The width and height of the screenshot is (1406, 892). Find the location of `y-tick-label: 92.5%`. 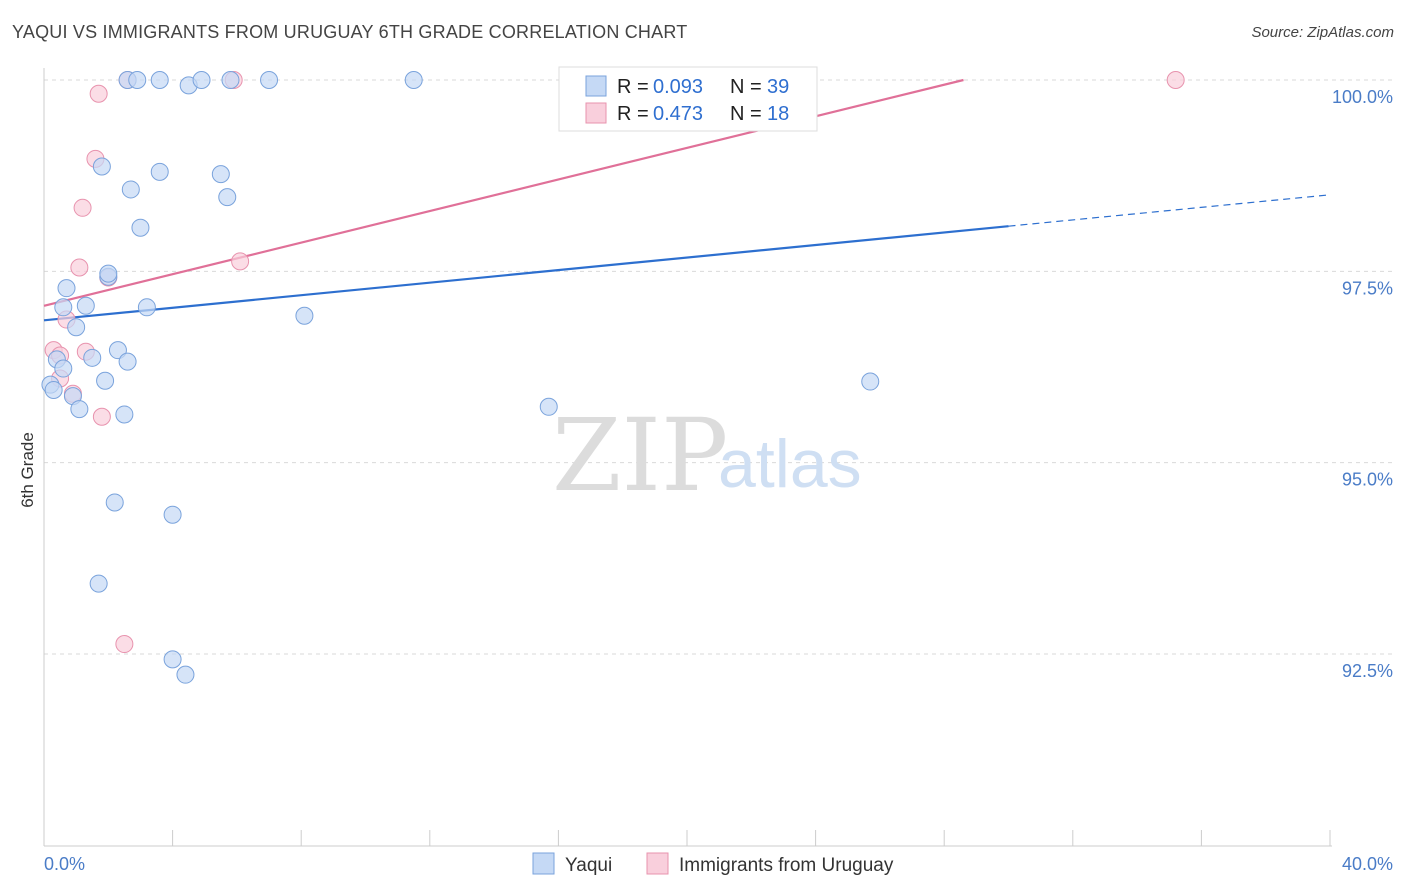

y-tick-label: 92.5% is located at coordinates (1367, 671).